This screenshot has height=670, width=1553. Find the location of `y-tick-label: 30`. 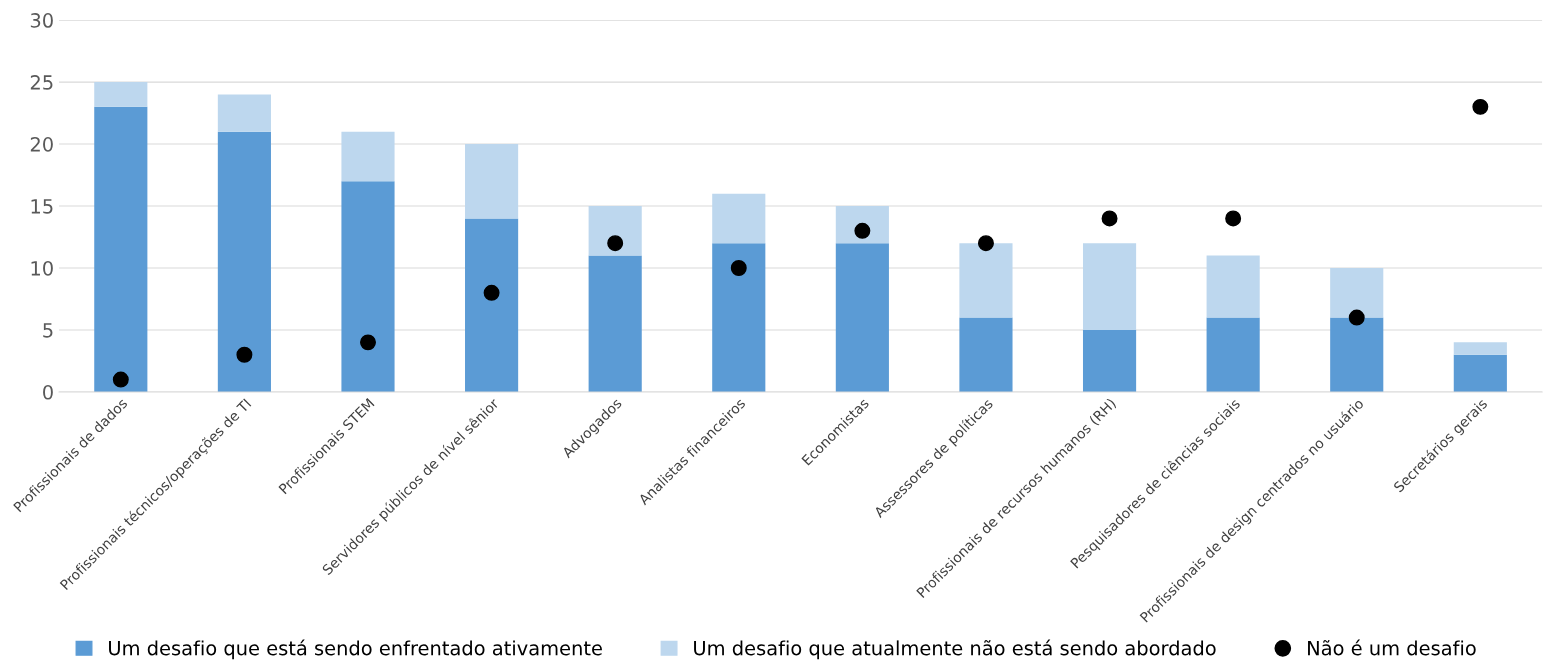

y-tick-label: 30 is located at coordinates (41, 20).